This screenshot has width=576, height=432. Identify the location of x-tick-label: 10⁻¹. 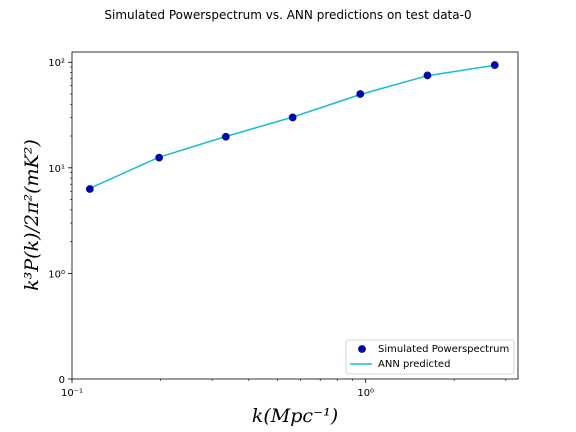
(72, 393).